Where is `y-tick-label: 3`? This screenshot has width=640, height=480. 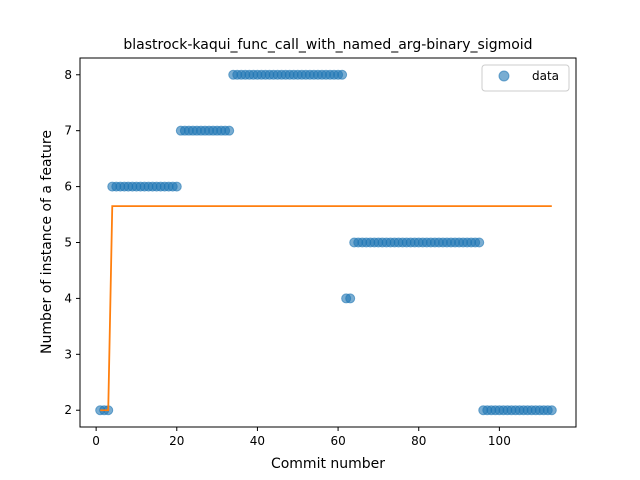 y-tick-label: 3 is located at coordinates (68, 354).